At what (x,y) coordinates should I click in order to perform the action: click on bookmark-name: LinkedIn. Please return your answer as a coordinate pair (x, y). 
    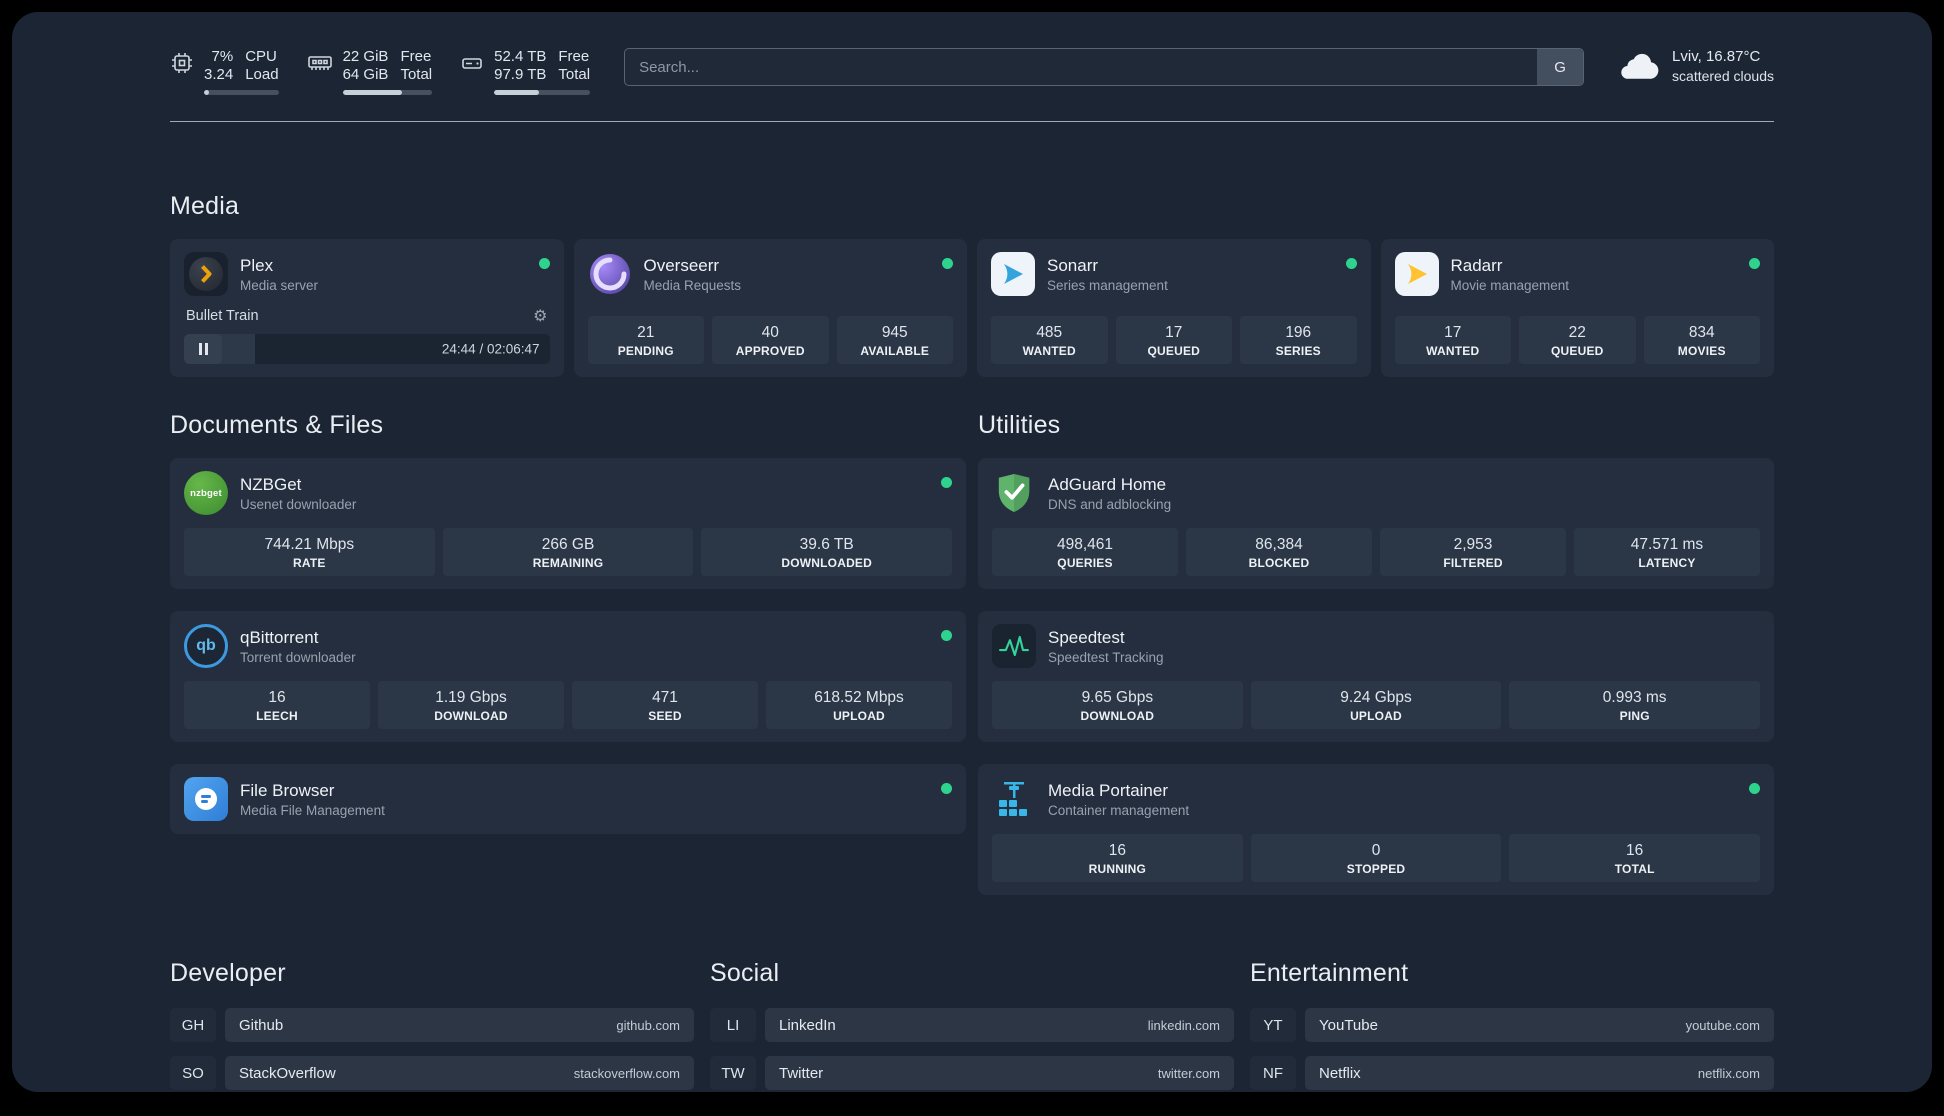
    Looking at the image, I should click on (807, 1025).